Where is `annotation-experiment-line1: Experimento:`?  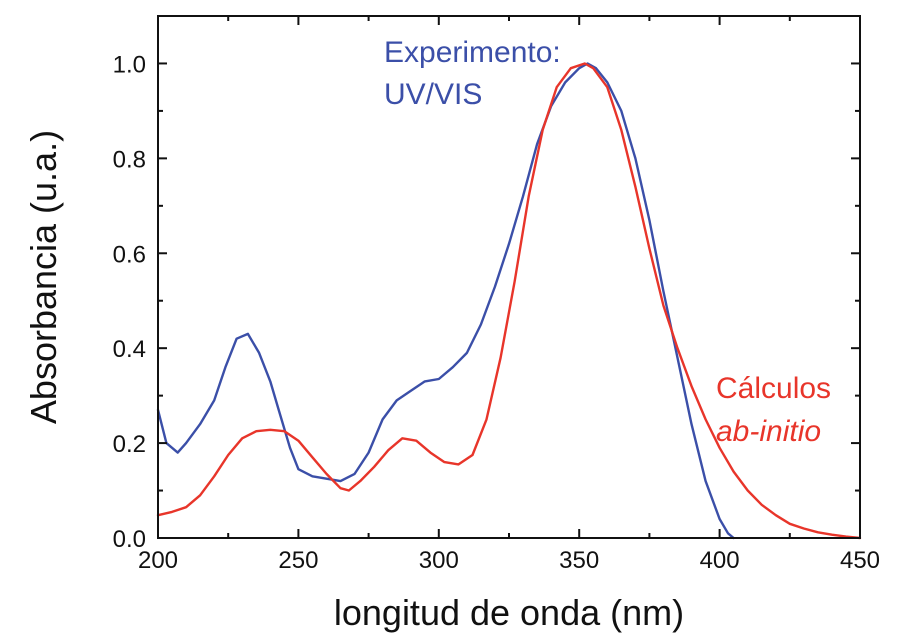
annotation-experiment-line1: Experimento: is located at coordinates (472, 52).